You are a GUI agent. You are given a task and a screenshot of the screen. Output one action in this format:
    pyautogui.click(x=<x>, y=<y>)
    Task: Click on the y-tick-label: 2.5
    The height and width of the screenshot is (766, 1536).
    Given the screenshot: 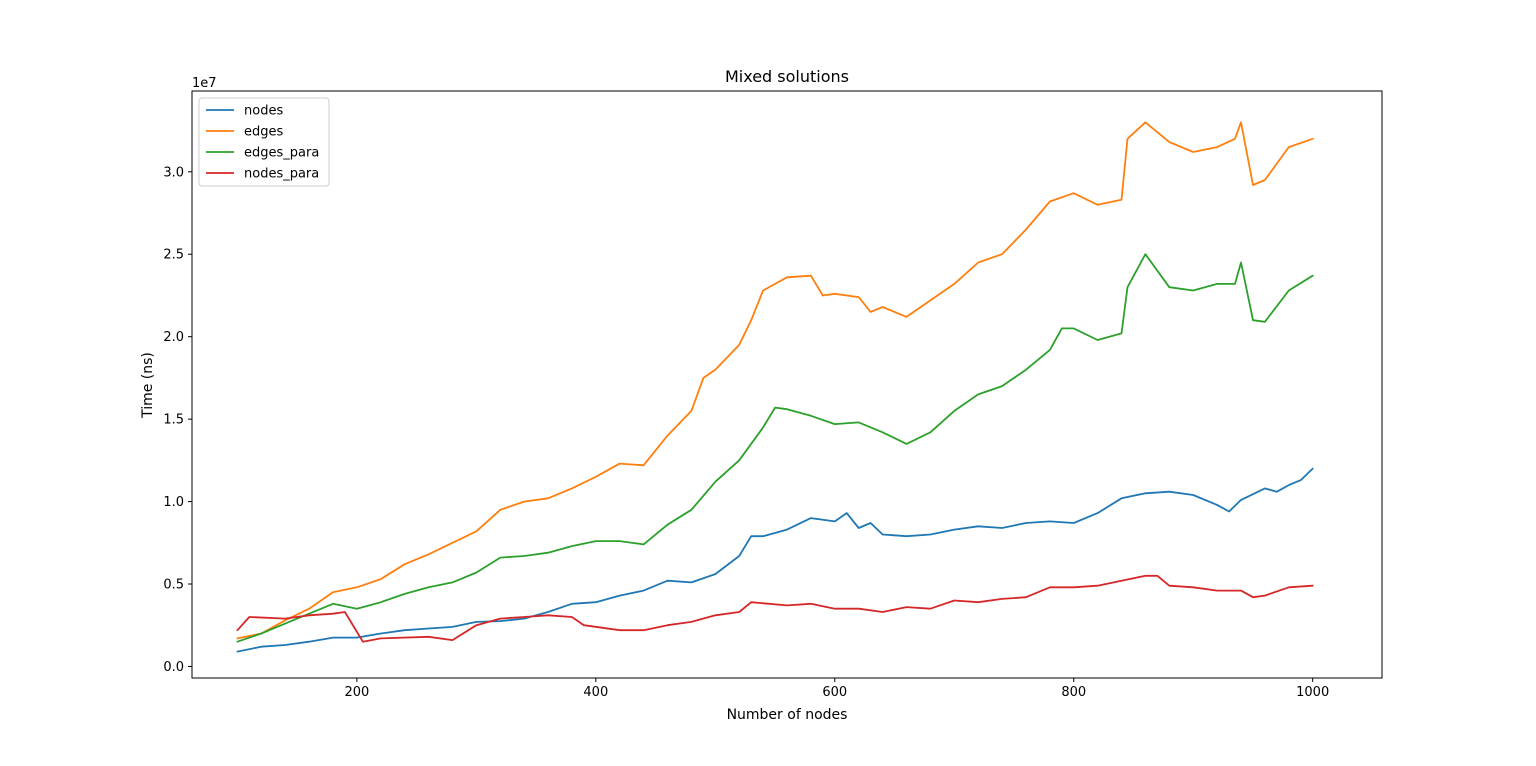 What is the action you would take?
    pyautogui.click(x=173, y=255)
    